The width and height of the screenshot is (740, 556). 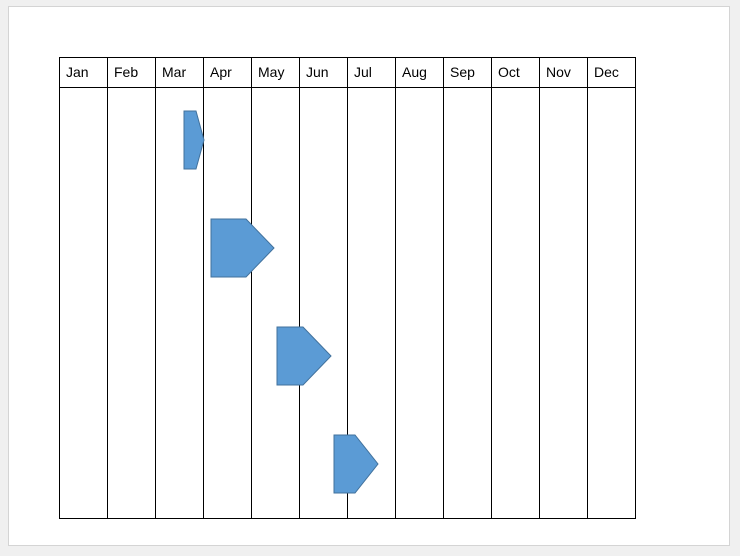 What do you see at coordinates (132, 302) in the screenshot?
I see `column-feb` at bounding box center [132, 302].